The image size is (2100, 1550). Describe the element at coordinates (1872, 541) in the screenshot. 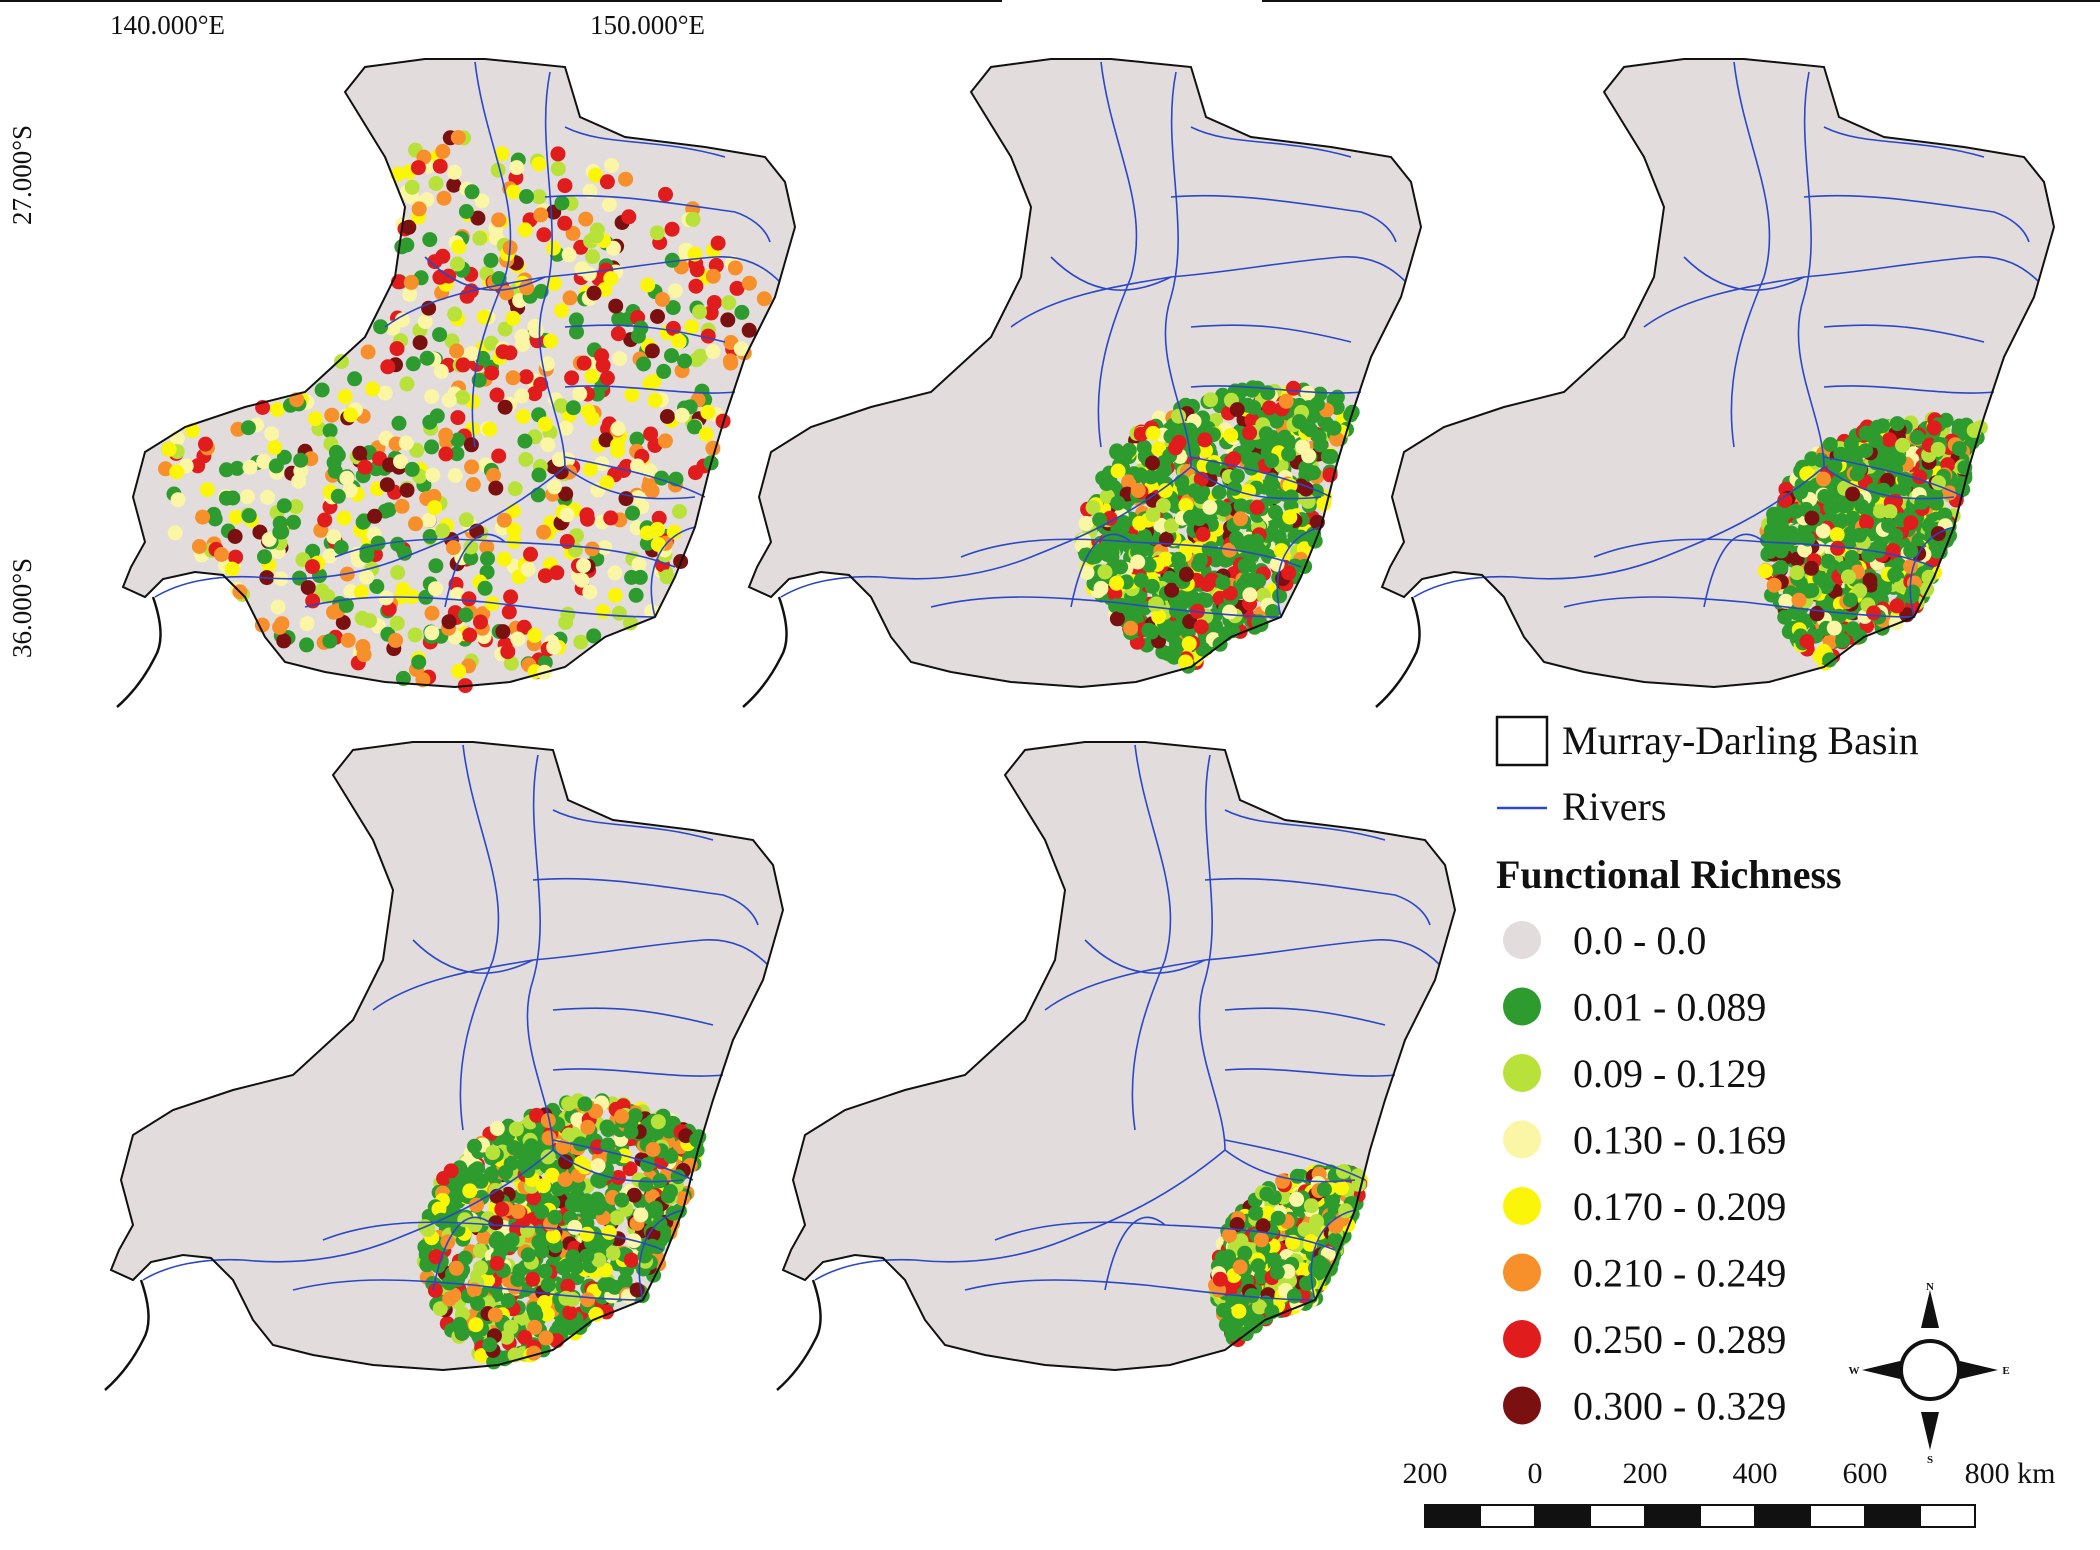

I see `richness-points` at that location.